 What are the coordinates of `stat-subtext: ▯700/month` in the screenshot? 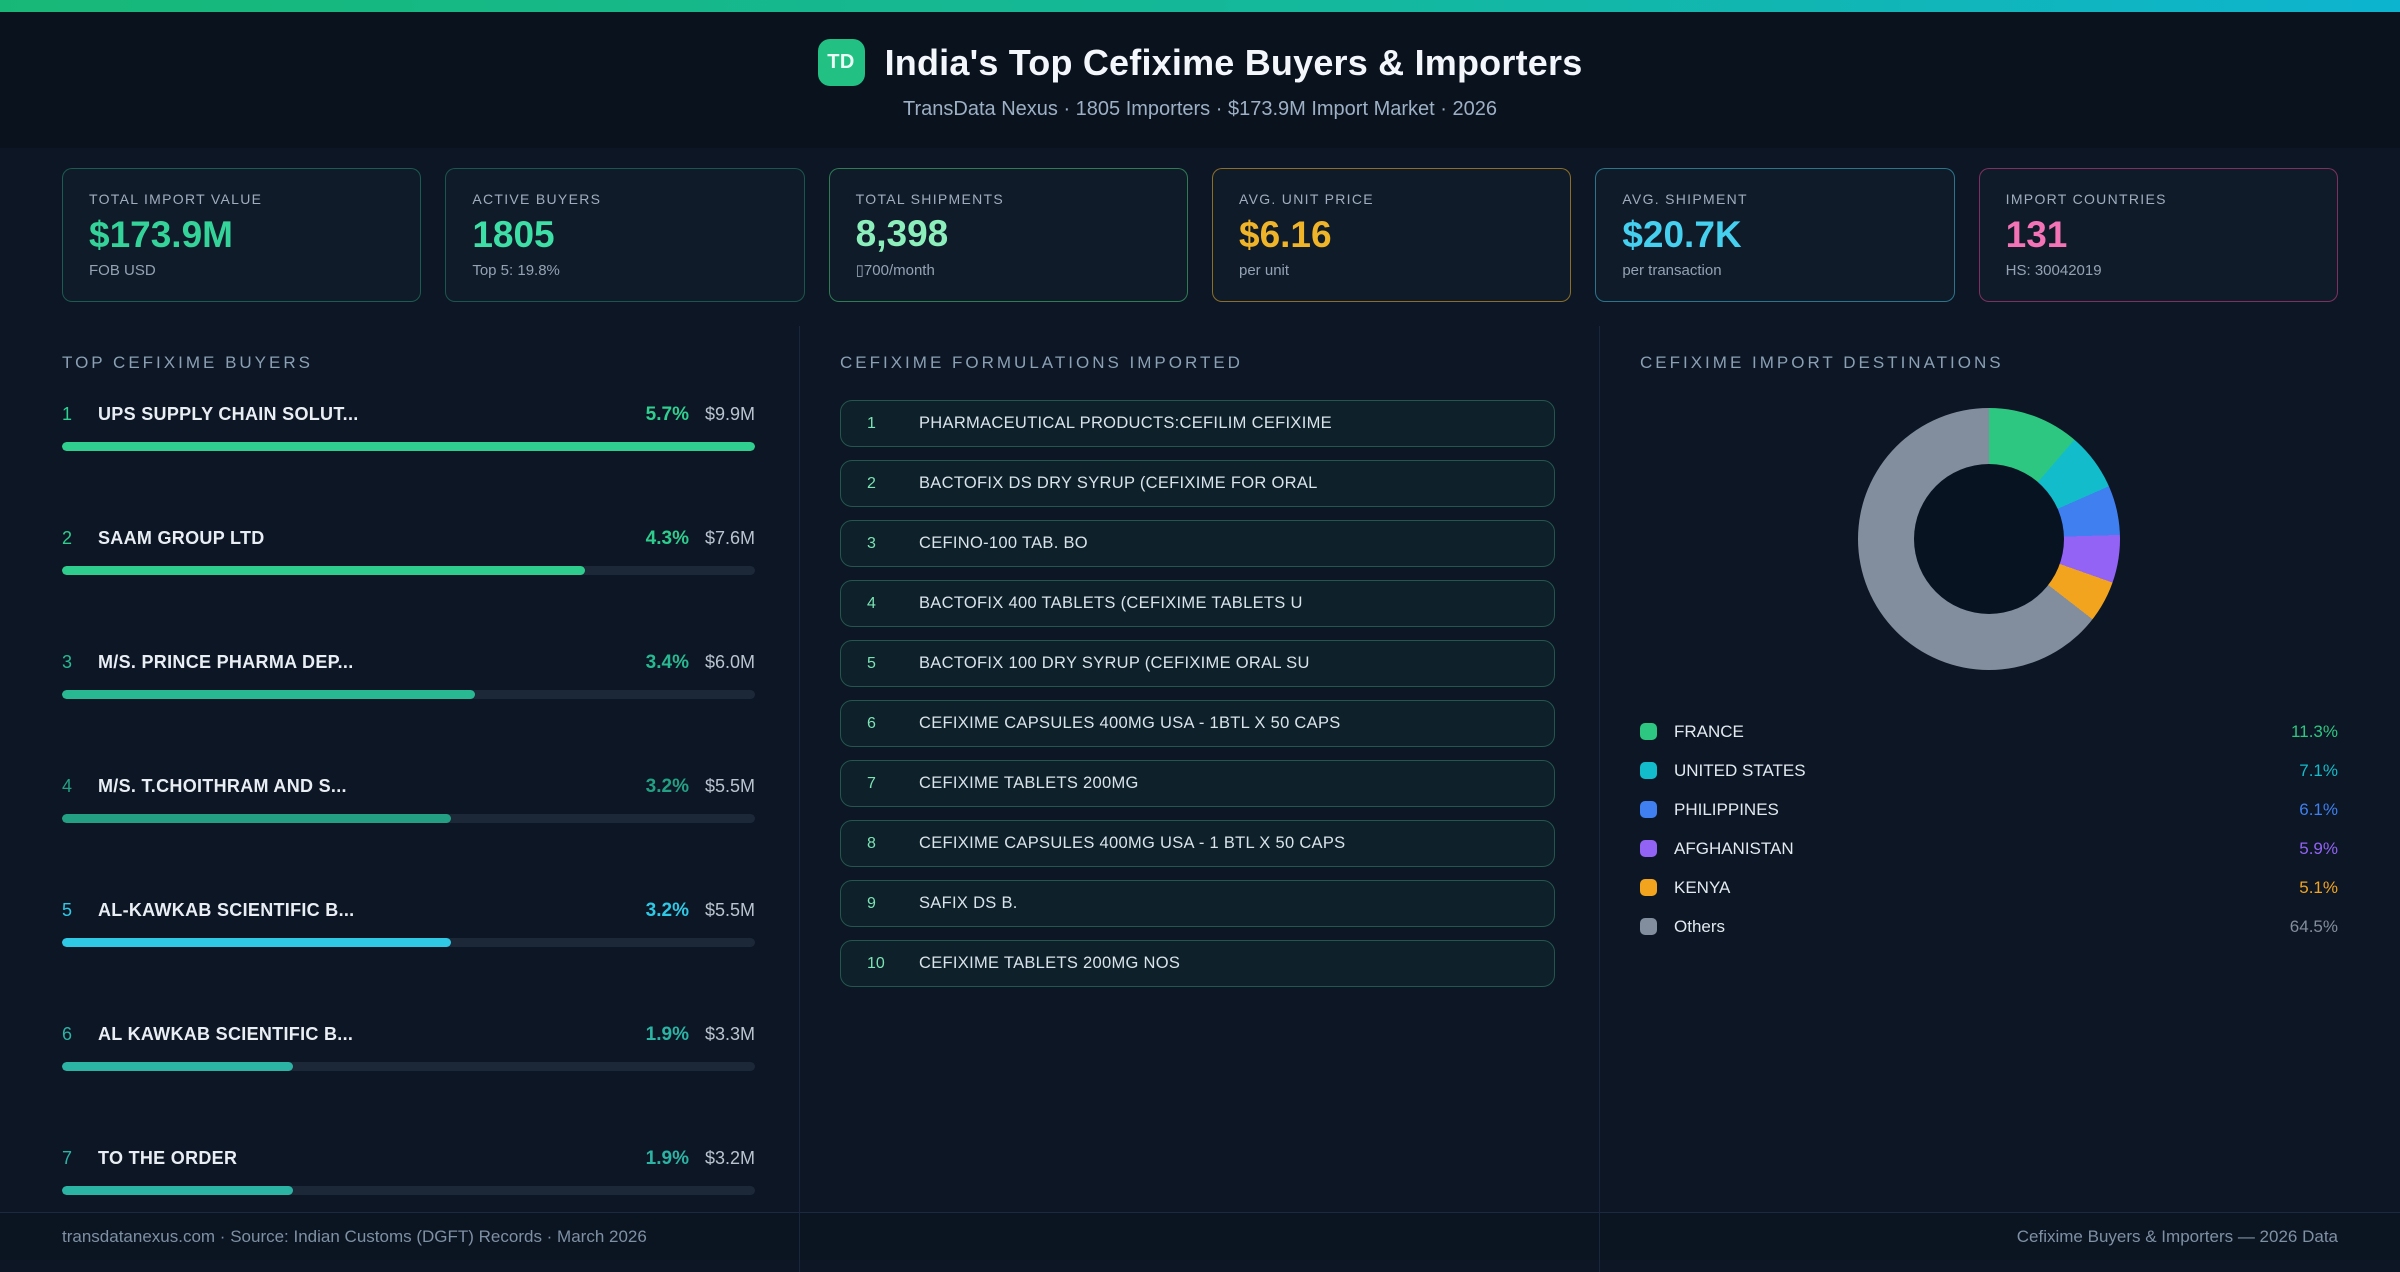 It's located at (895, 270).